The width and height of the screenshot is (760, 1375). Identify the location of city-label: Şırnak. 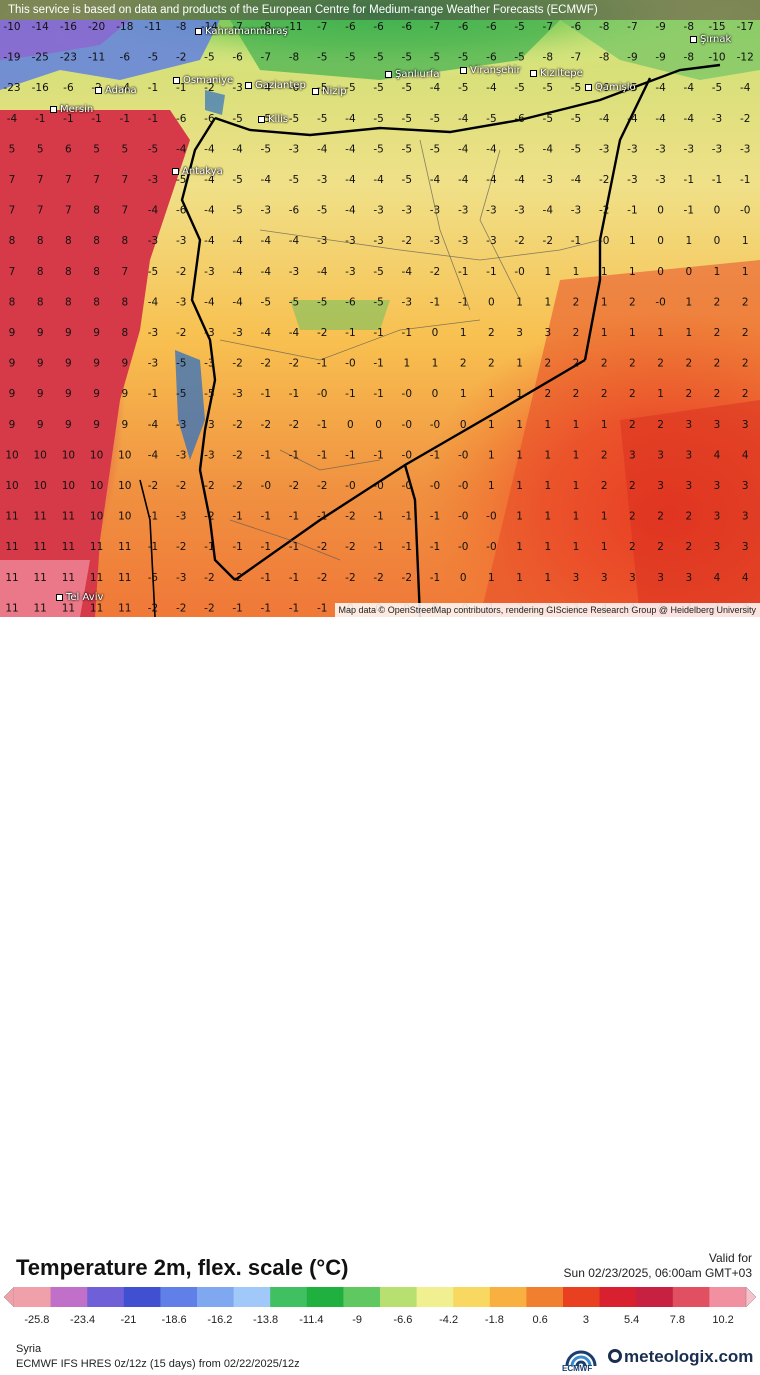
(710, 39).